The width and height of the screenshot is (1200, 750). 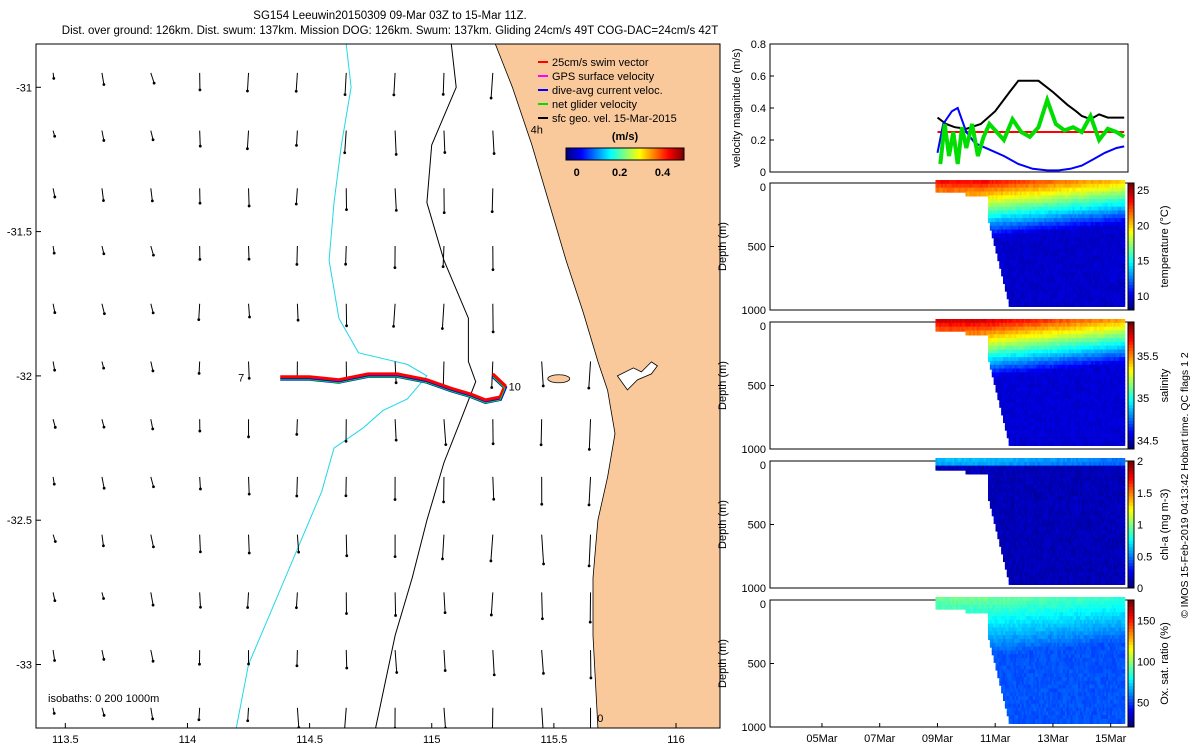 I want to click on map-annotation: 0, so click(x=600, y=719).